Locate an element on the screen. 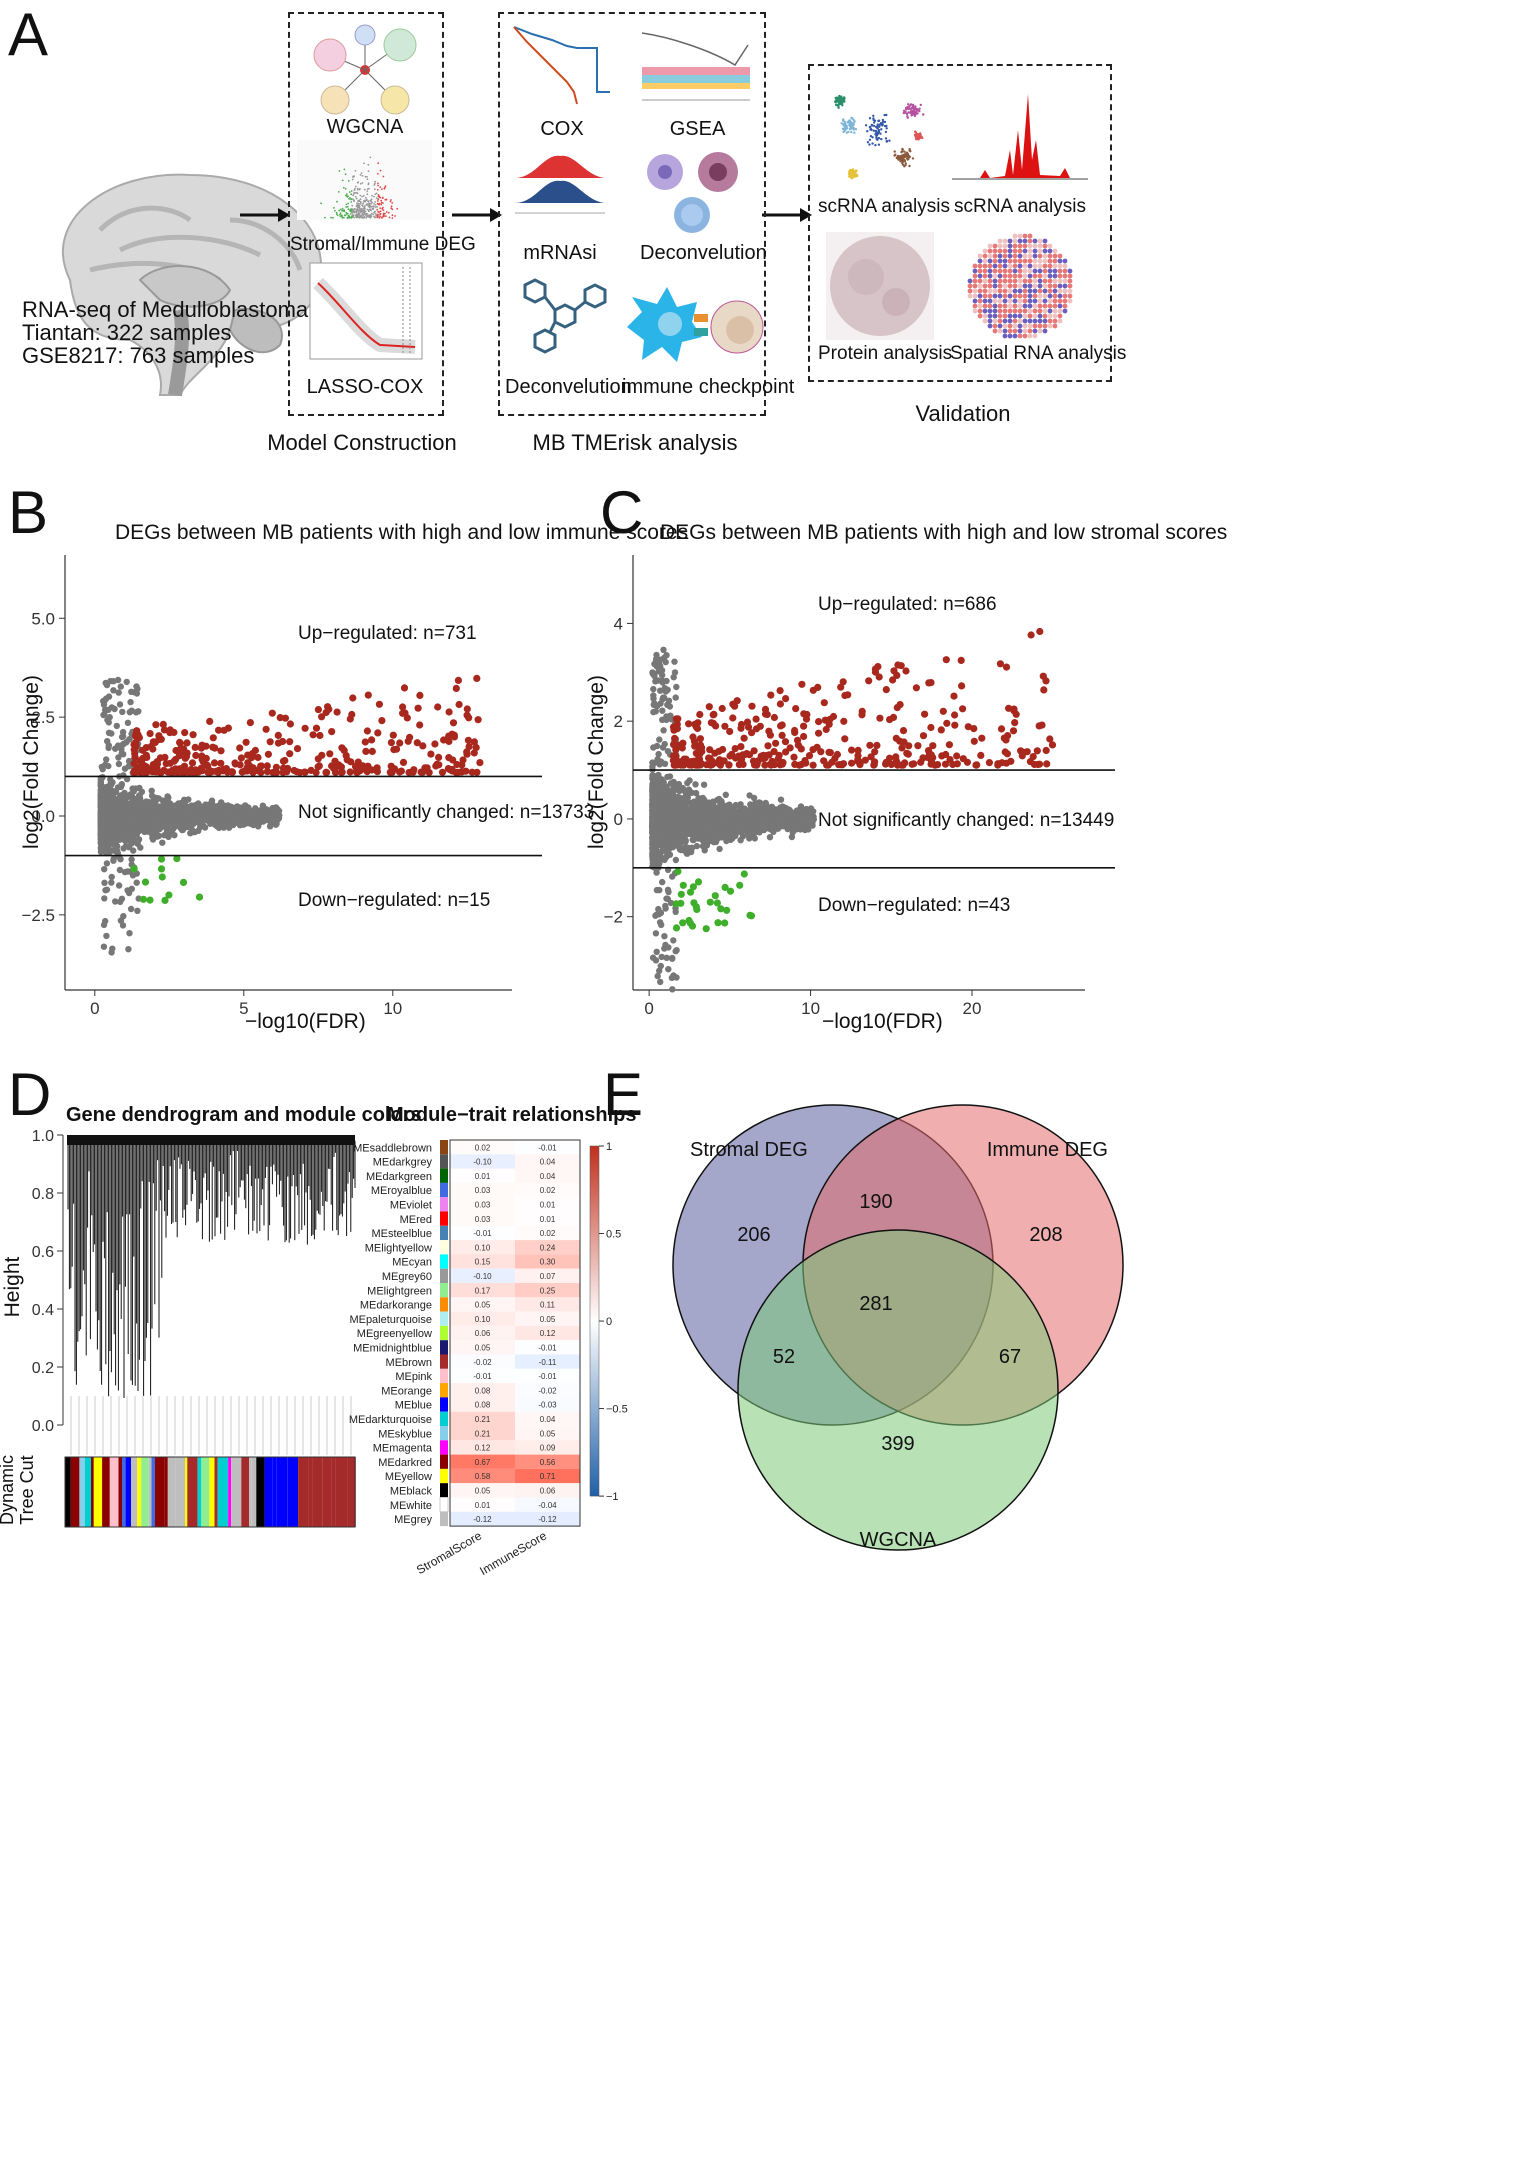  dendrogram-ytick: 0.2 is located at coordinates (43, 1368).